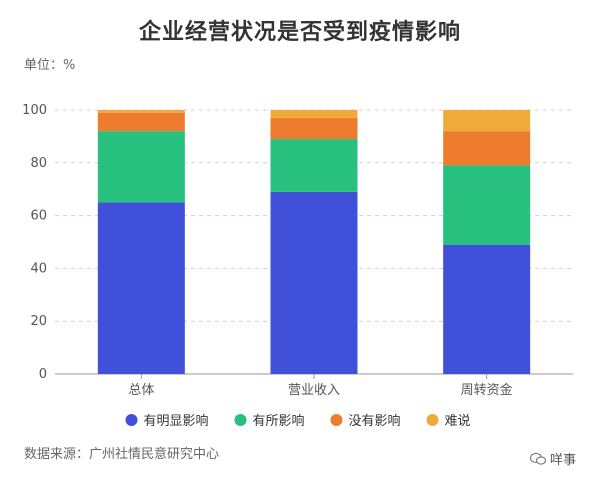  Describe the element at coordinates (279, 421) in the screenshot. I see `legend-label: 有所影响` at that location.